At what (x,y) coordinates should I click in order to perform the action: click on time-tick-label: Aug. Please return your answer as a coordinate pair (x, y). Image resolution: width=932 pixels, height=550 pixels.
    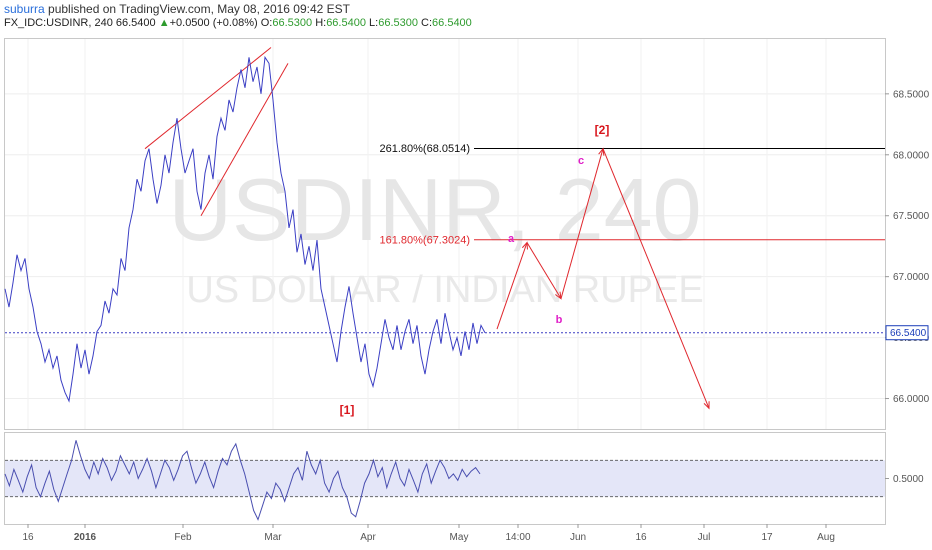
    Looking at the image, I should click on (826, 537).